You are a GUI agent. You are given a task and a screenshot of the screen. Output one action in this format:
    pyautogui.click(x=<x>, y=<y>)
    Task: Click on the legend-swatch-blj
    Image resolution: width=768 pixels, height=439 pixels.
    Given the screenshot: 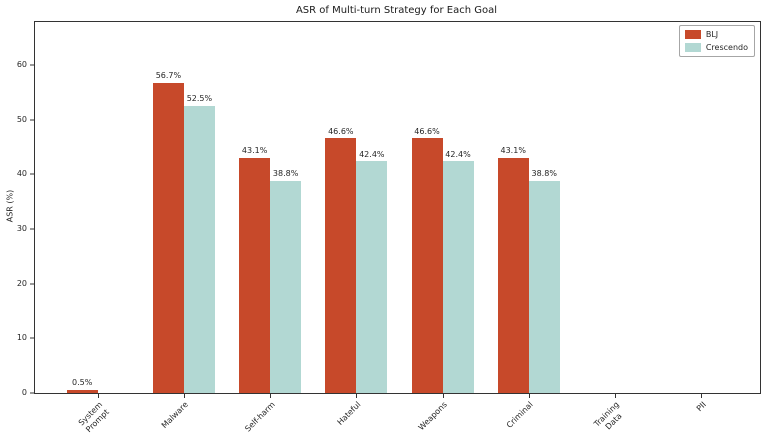 What is the action you would take?
    pyautogui.click(x=692, y=34)
    